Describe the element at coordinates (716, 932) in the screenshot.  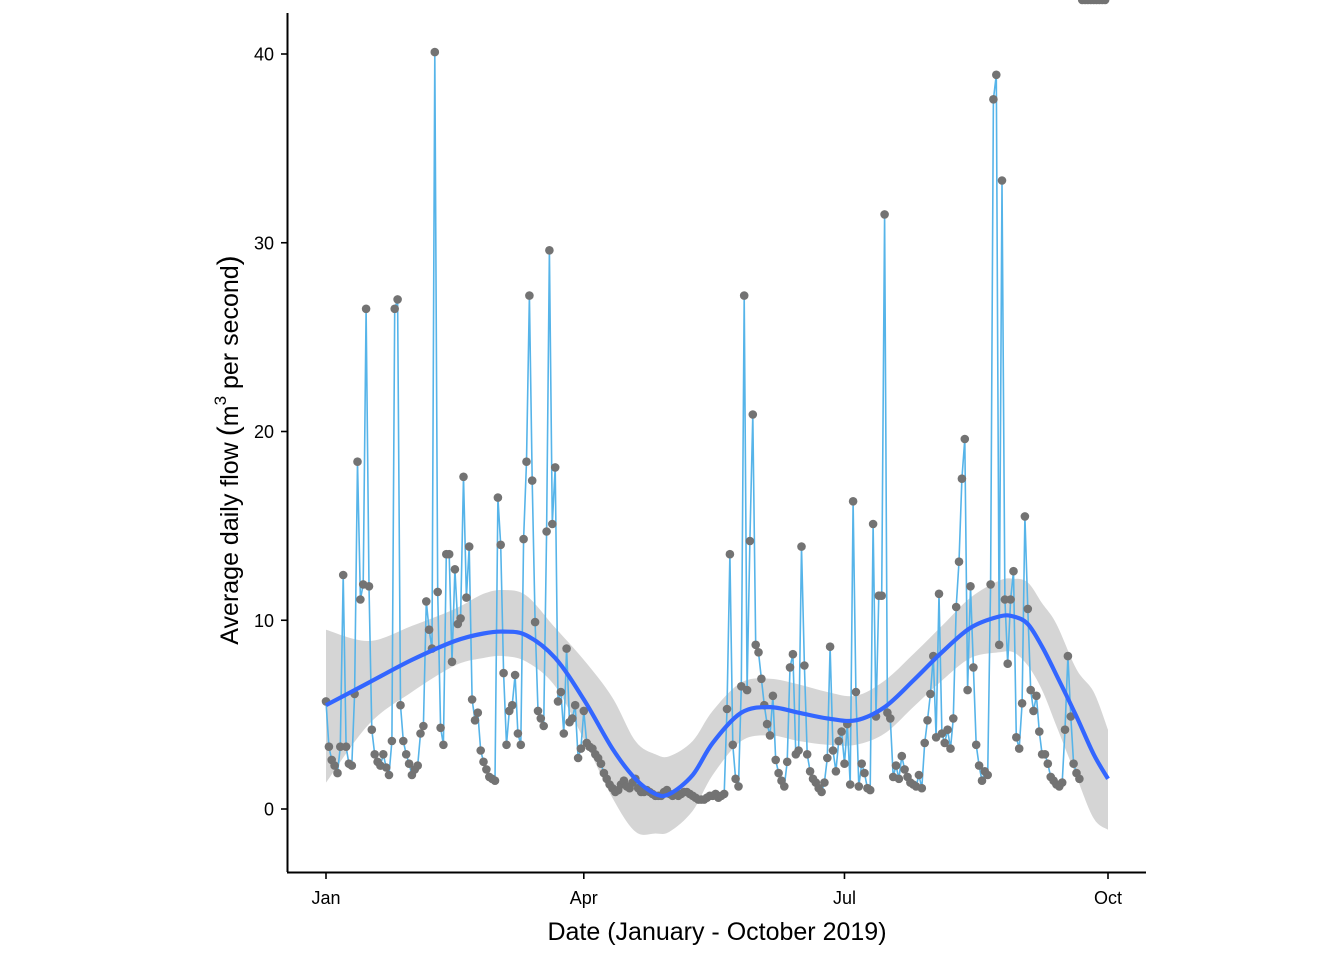
I see `x-axis-title: Date (January - October 2019)` at that location.